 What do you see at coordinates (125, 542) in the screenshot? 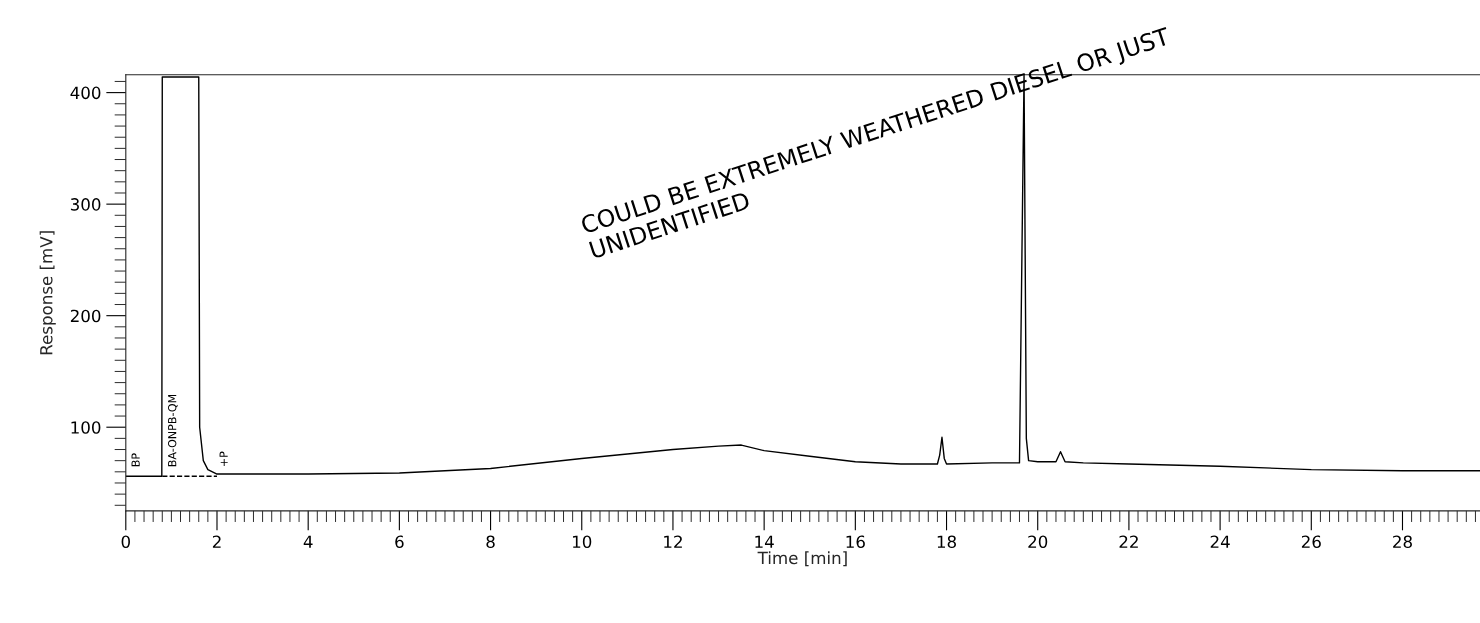
I see `x-tick-label: 0` at bounding box center [125, 542].